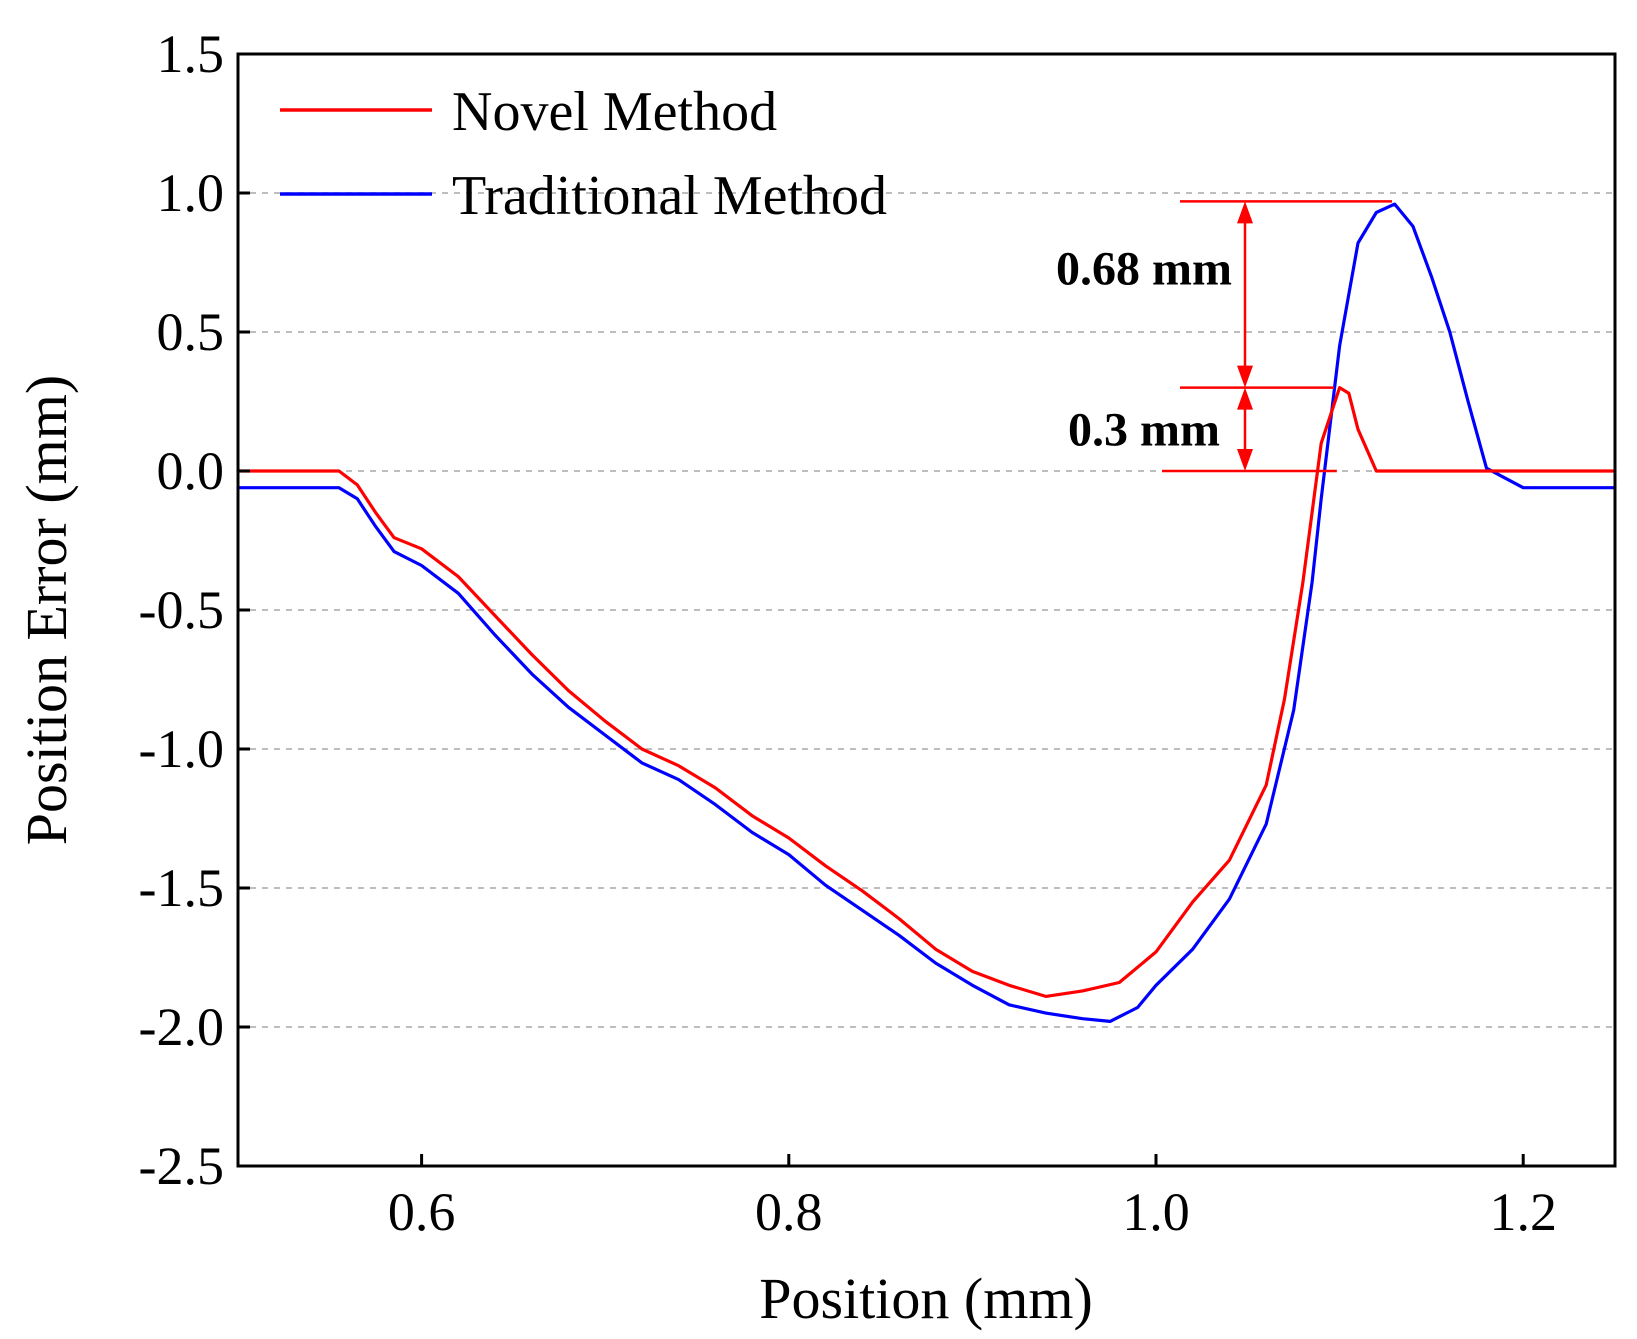 Image resolution: width=1637 pixels, height=1339 pixels. I want to click on x-tick-label: 0.8, so click(789, 1212).